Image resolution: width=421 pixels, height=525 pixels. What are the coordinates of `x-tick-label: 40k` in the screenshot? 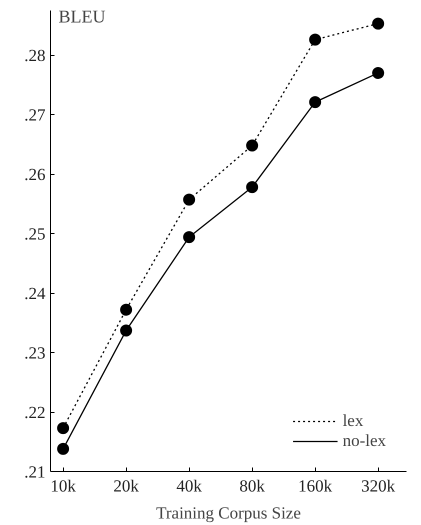 It's located at (189, 486).